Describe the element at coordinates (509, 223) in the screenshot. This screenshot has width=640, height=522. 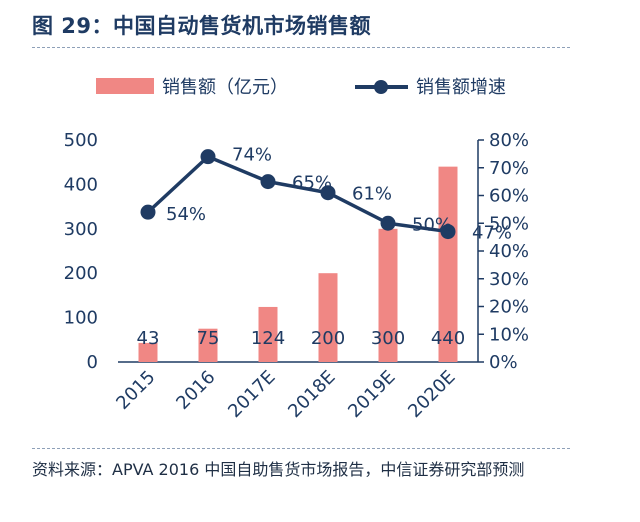
I see `right-tick-label: 50%` at that location.